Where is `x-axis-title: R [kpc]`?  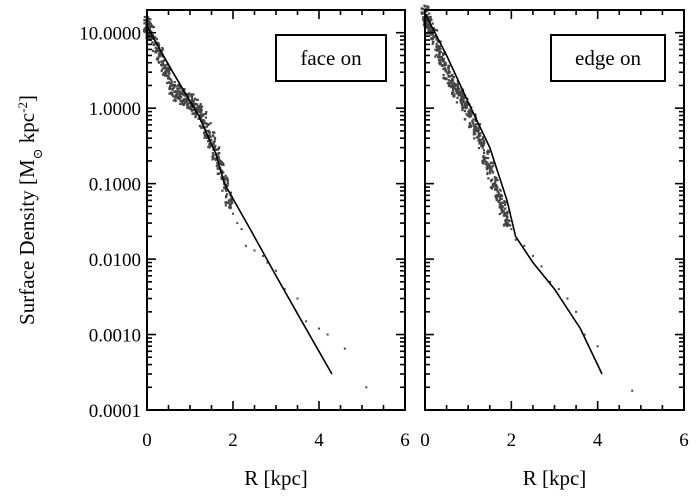 x-axis-title: R [kpc] is located at coordinates (555, 478).